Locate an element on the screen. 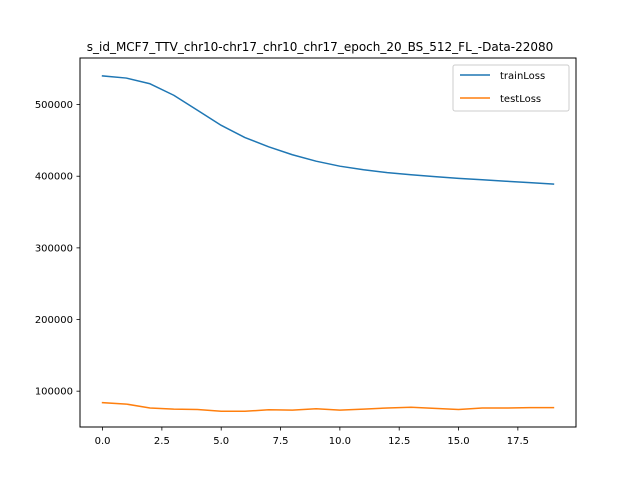 This screenshot has width=640, height=480. y-axis: 100000 200000 300000 400000 500000 is located at coordinates (57, 249).